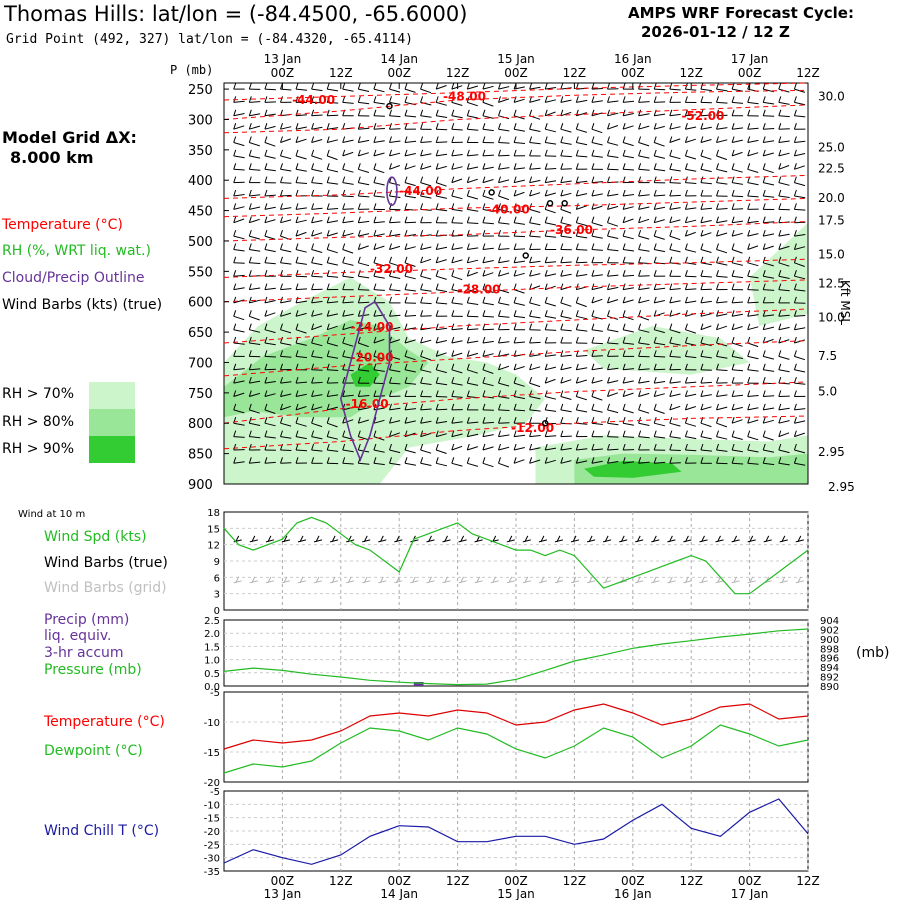 This screenshot has height=900, width=900. Describe the element at coordinates (213, 513) in the screenshot. I see `wind-speed-tick-label: 18` at that location.